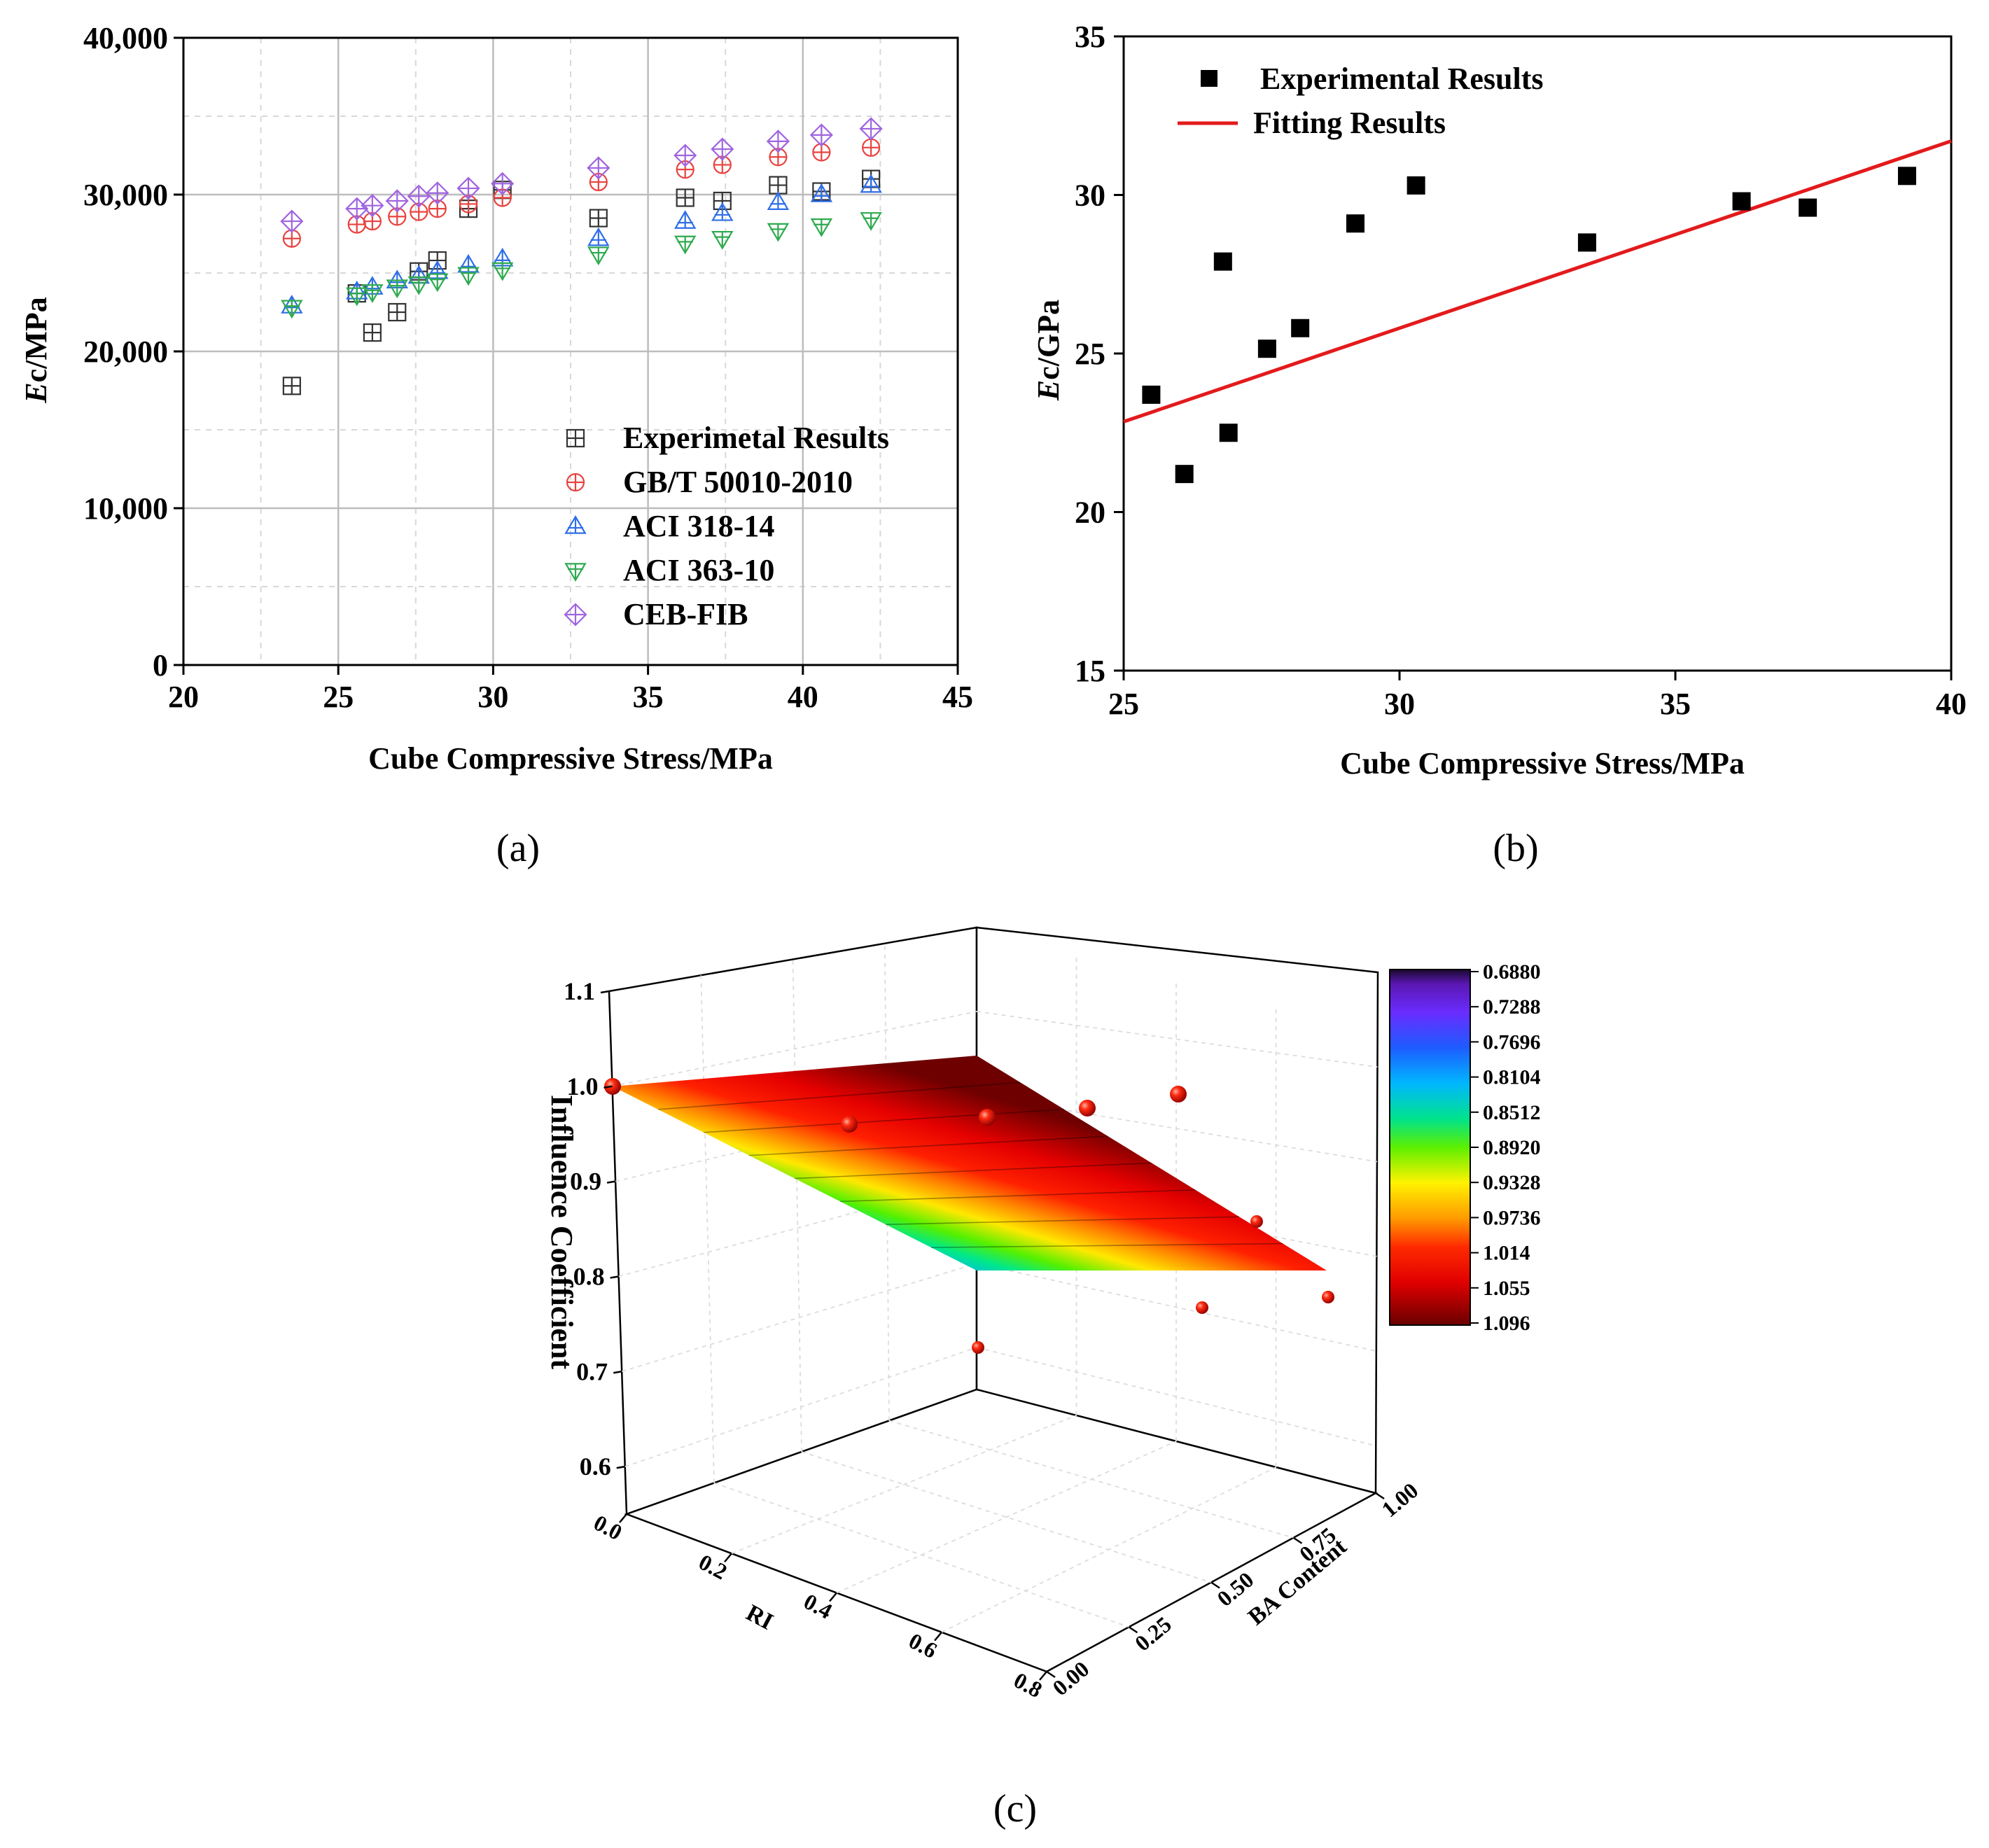 Image resolution: width=1989 pixels, height=1848 pixels. I want to click on panel-c-surface-contours, so click(970, 1165).